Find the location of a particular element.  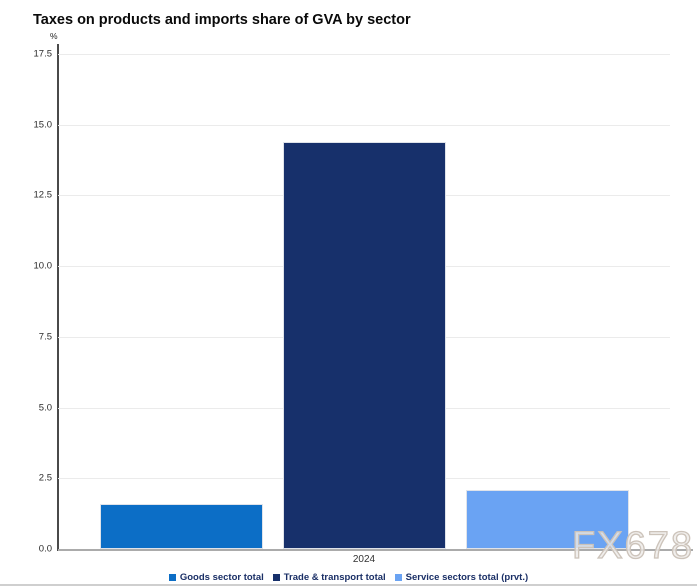

legend-item: Trade & transport total is located at coordinates (329, 577).